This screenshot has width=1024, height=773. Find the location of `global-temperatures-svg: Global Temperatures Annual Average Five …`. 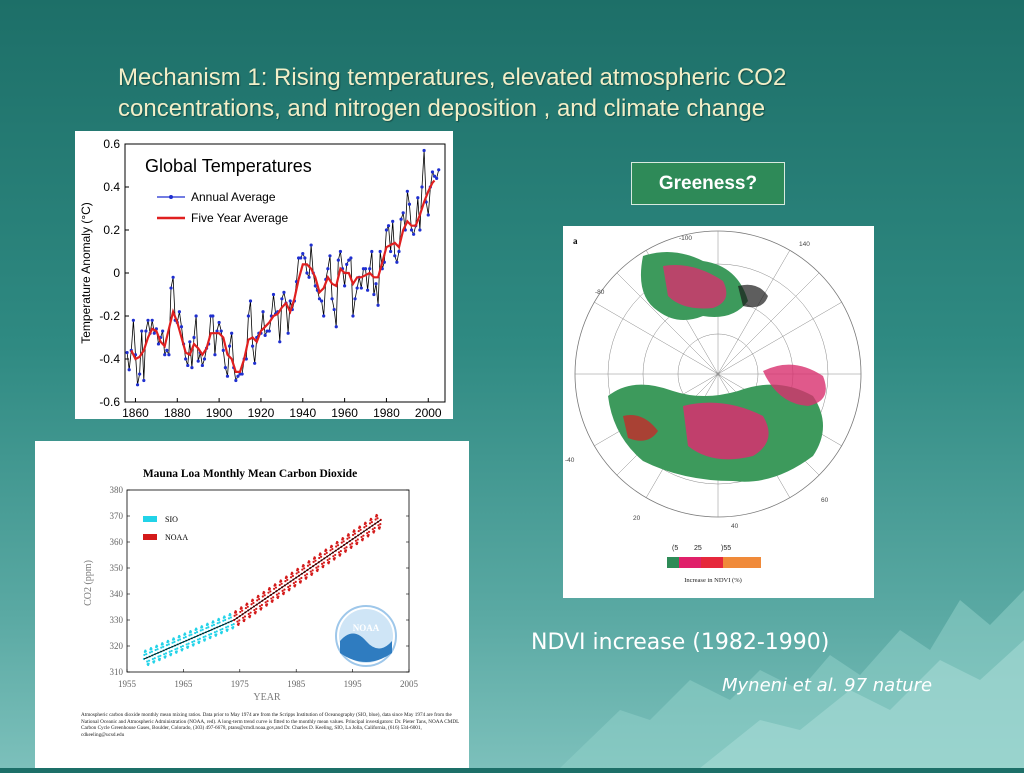

global-temperatures-svg: Global Temperatures Annual Average Five … is located at coordinates (262, 278).